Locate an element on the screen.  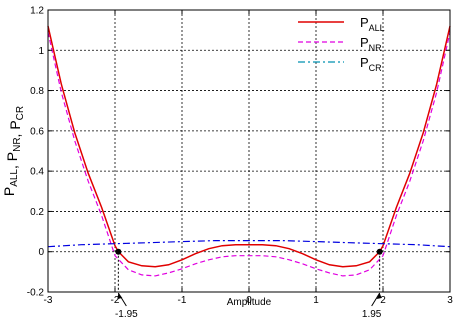
legend-label-all: PALL is located at coordinates (372, 24).